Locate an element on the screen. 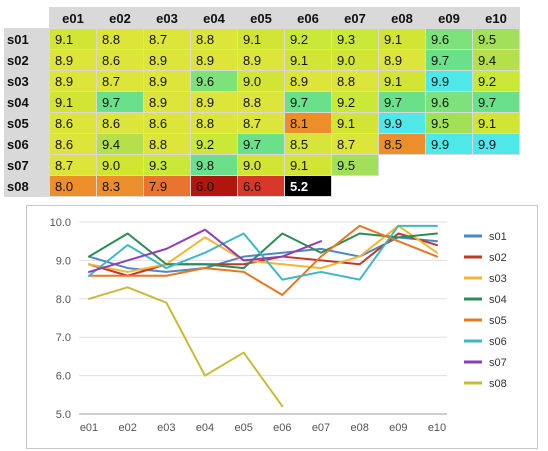  legend-label: s05 is located at coordinates (498, 321).